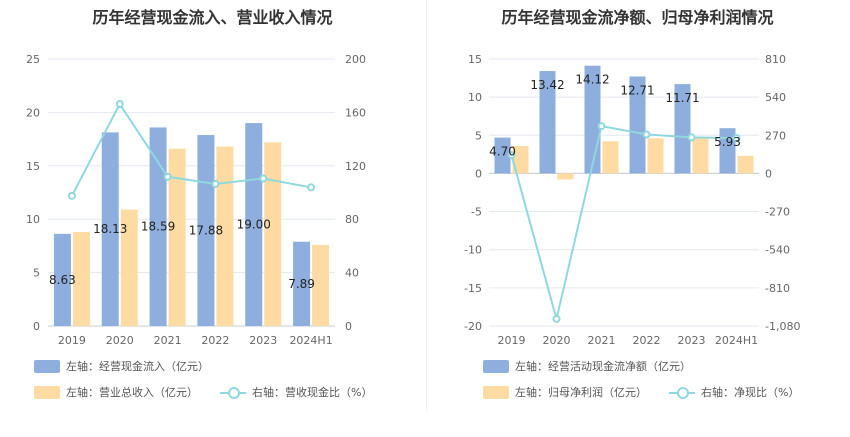  I want to click on bar-value-label: 12.71, so click(637, 90).